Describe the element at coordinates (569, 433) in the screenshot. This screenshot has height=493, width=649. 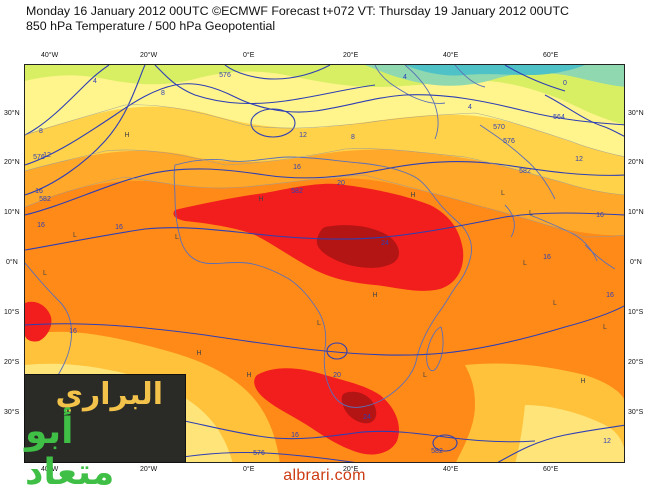
I see `temperature-field-se-mild` at that location.